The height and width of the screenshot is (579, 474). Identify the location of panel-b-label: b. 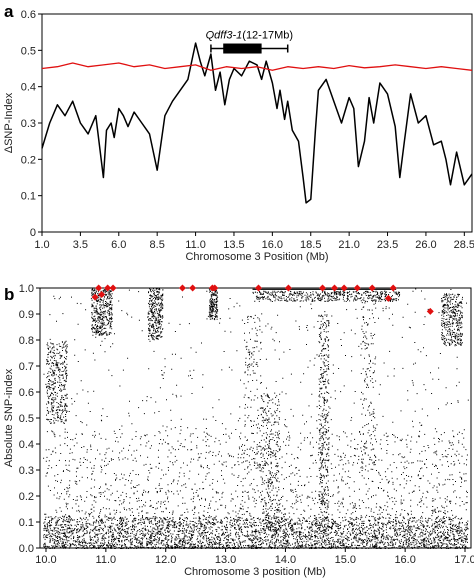
(9, 294).